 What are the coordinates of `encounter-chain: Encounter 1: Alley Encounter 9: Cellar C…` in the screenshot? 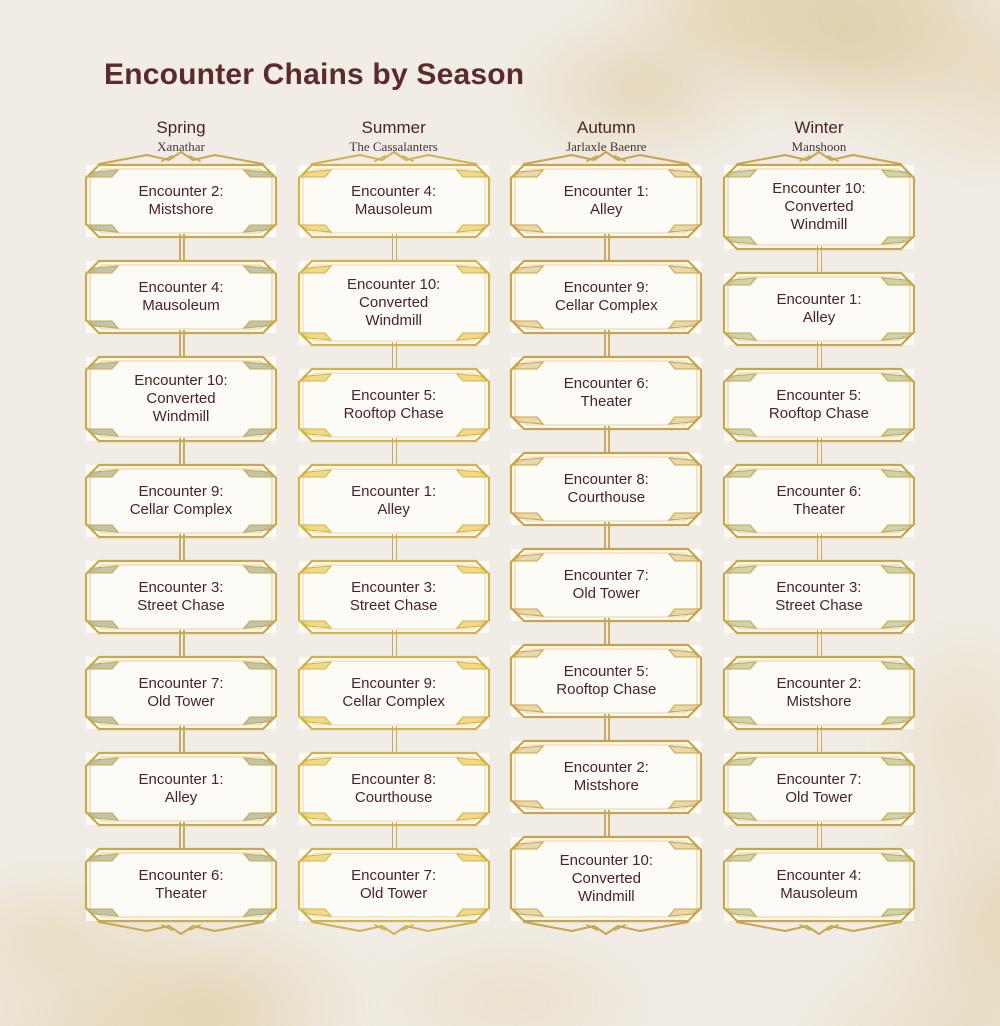 It's located at (606, 543).